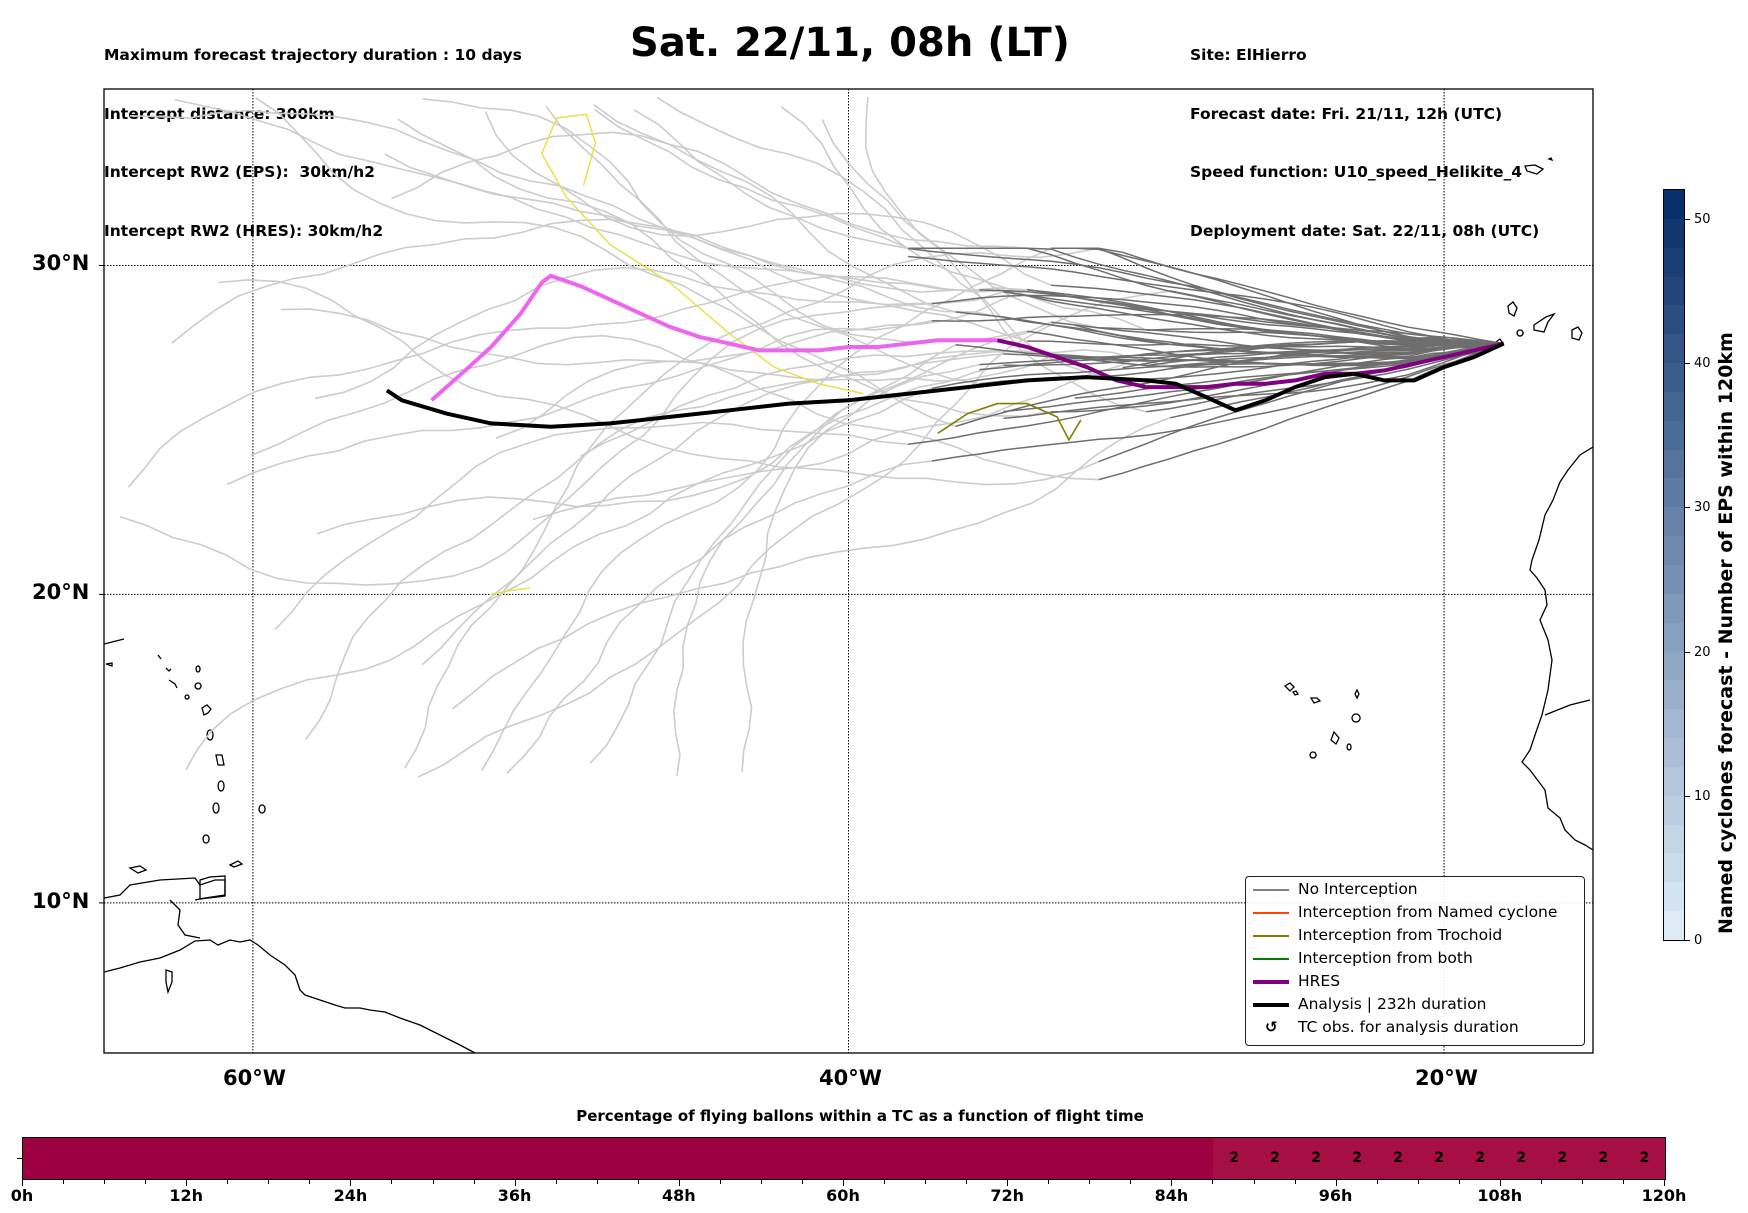 Image resolution: width=1748 pixels, height=1213 pixels. Describe the element at coordinates (1356, 172) in the screenshot. I see `speed-function: Speed function: U10_speed_Helikite_4` at that location.